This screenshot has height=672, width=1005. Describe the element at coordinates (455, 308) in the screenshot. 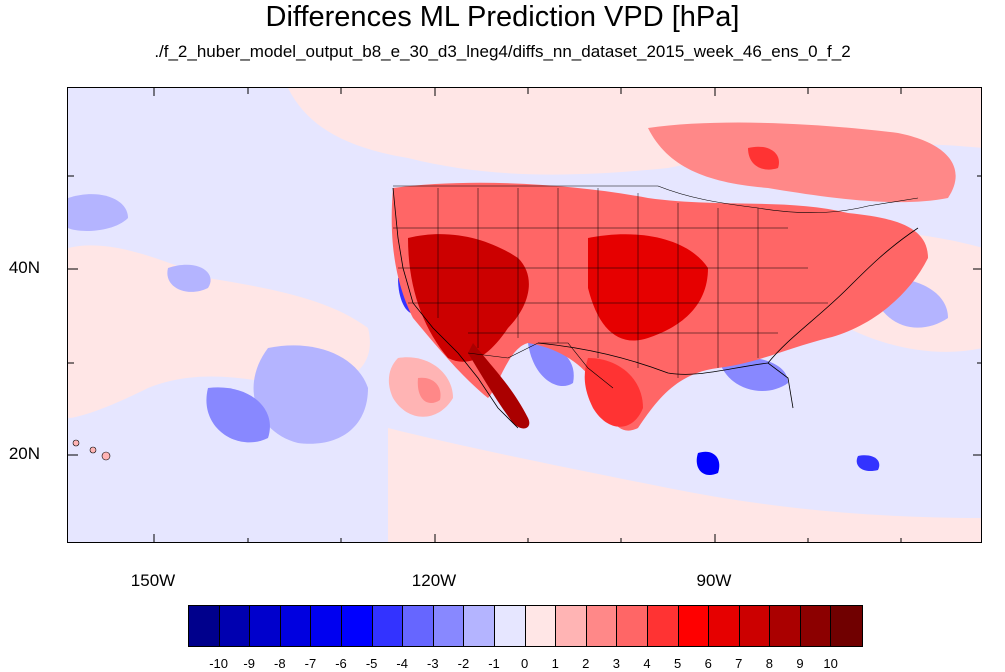

I see `coastline-west` at that location.